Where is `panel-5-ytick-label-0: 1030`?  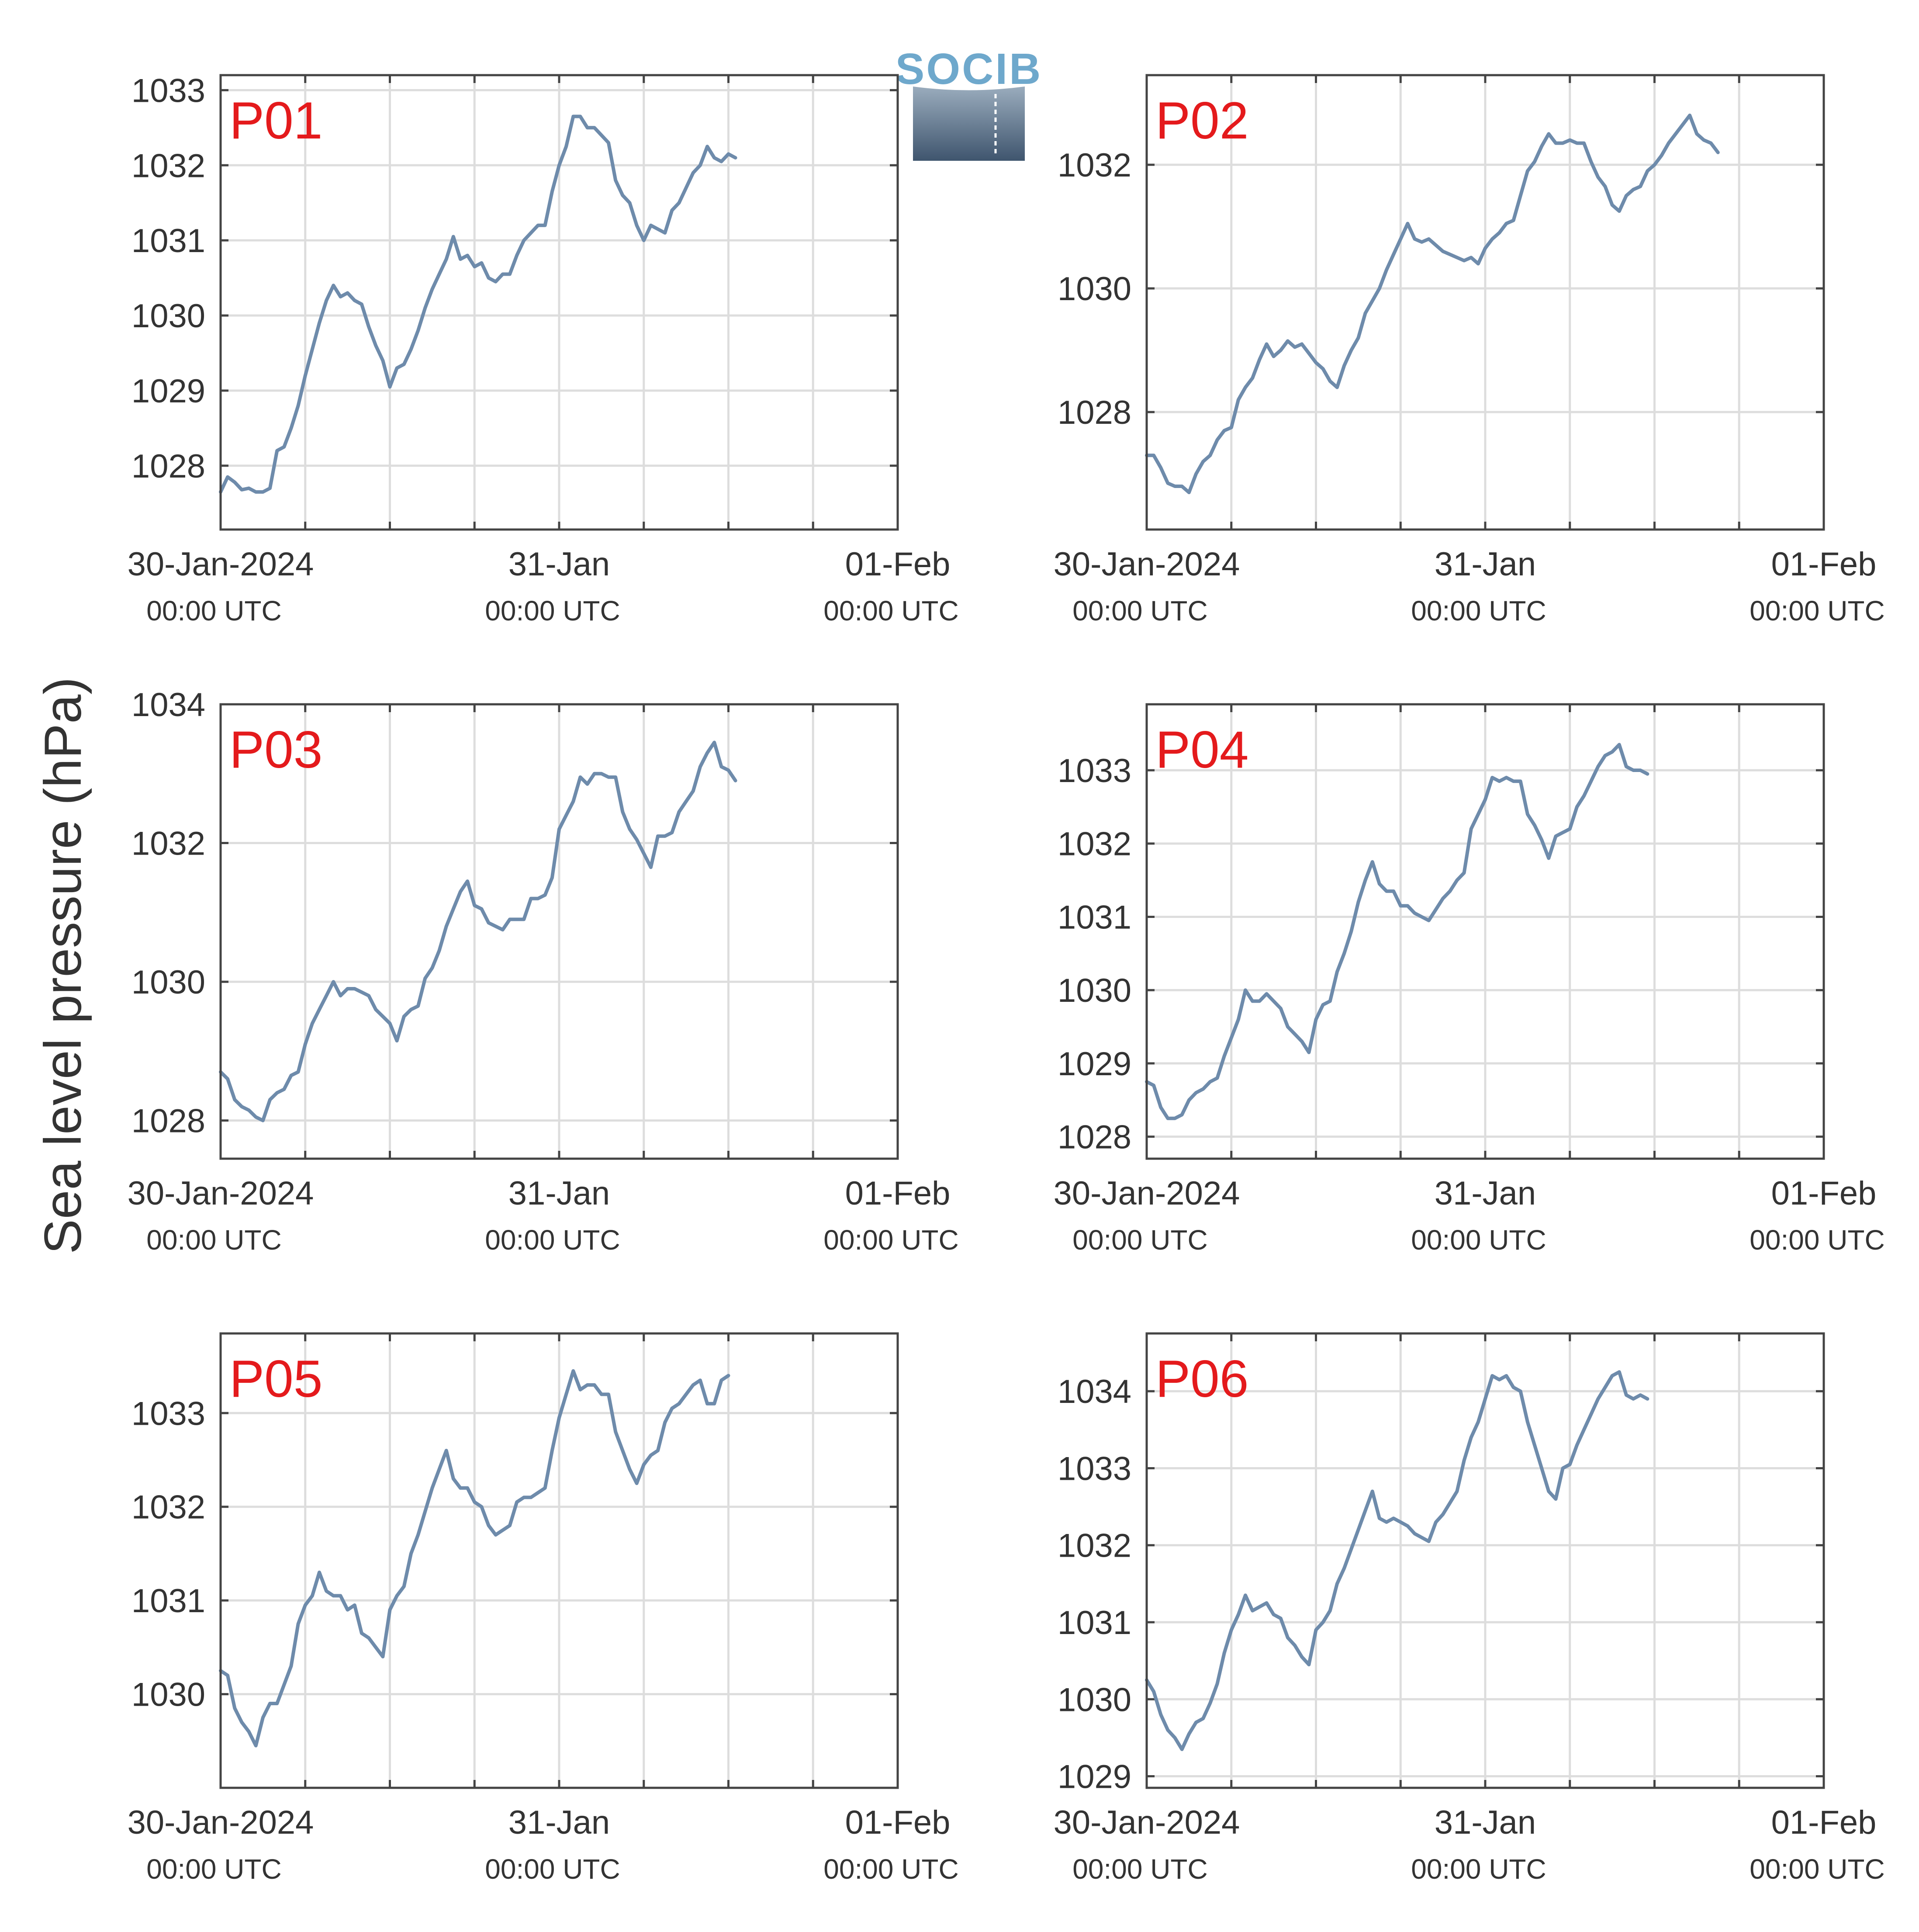
panel-5-ytick-label-0: 1030 is located at coordinates (168, 1695).